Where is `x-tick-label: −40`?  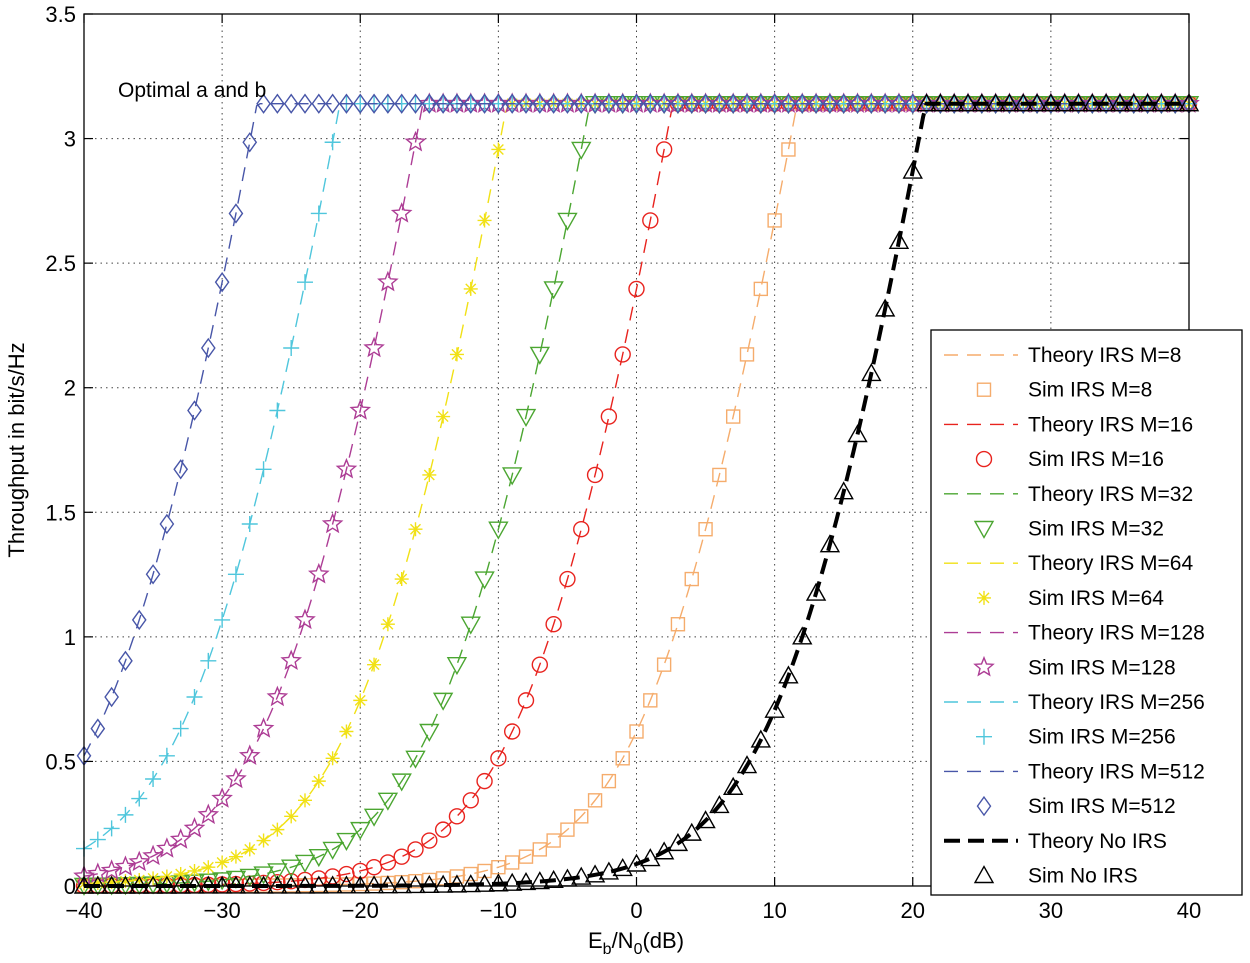 x-tick-label: −40 is located at coordinates (83, 910).